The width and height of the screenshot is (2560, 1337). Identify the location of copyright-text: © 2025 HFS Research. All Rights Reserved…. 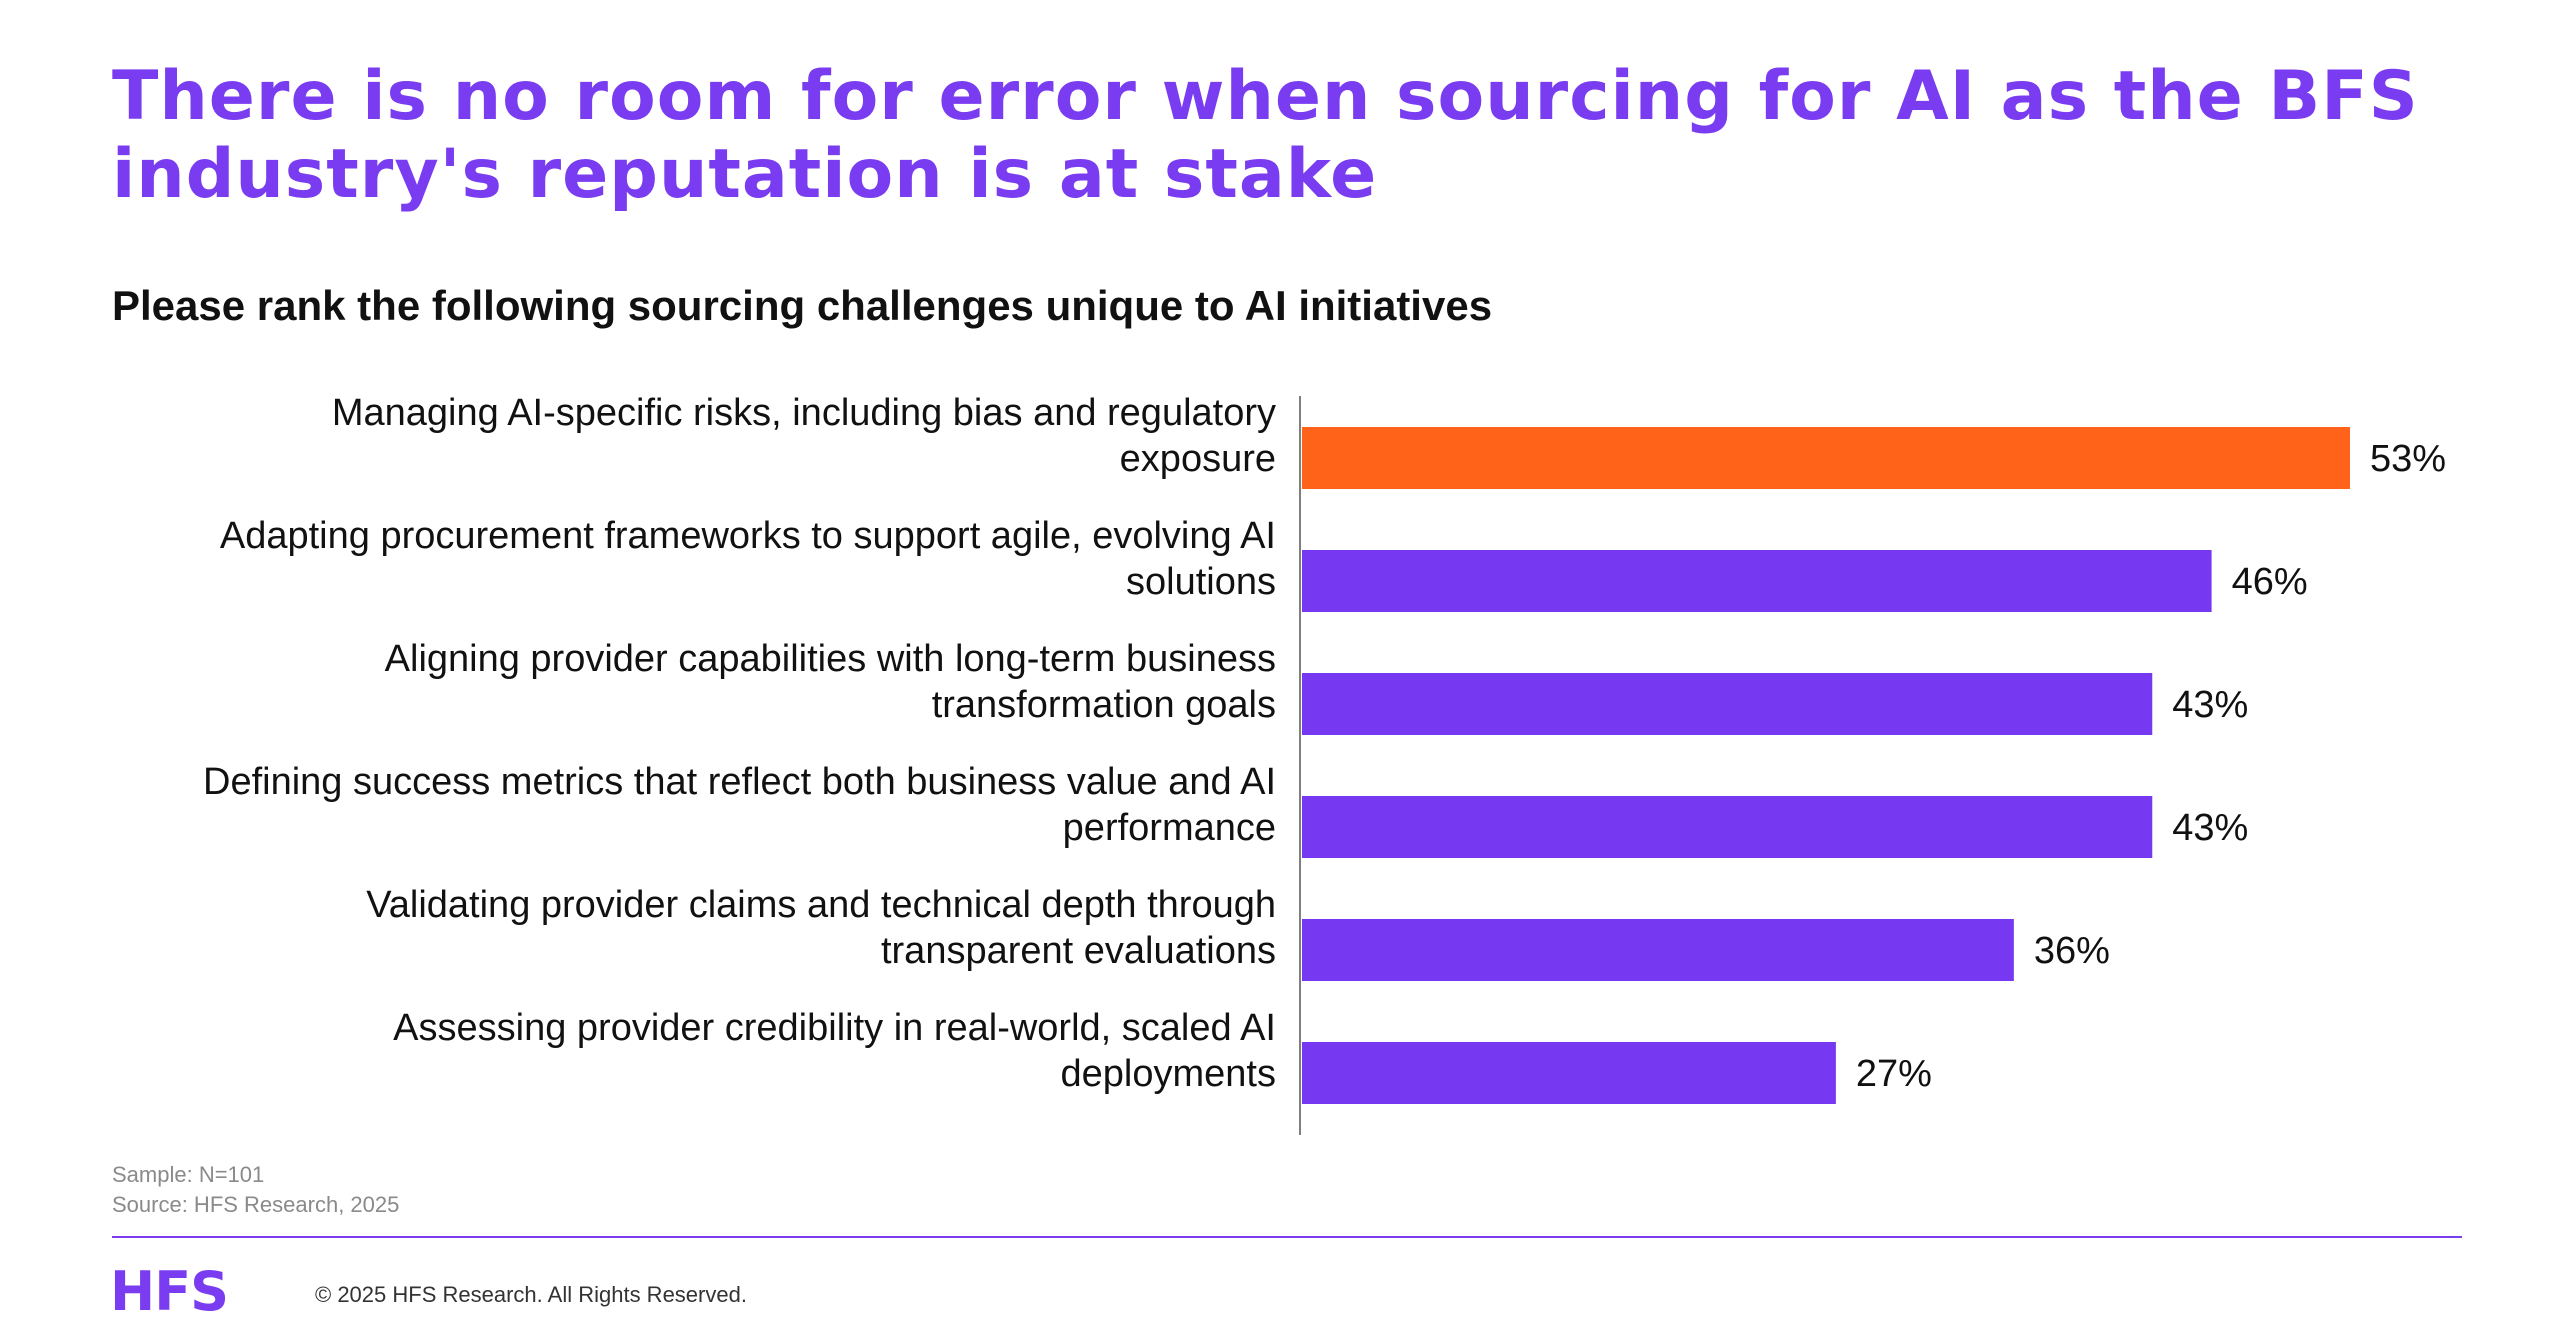
(531, 1294).